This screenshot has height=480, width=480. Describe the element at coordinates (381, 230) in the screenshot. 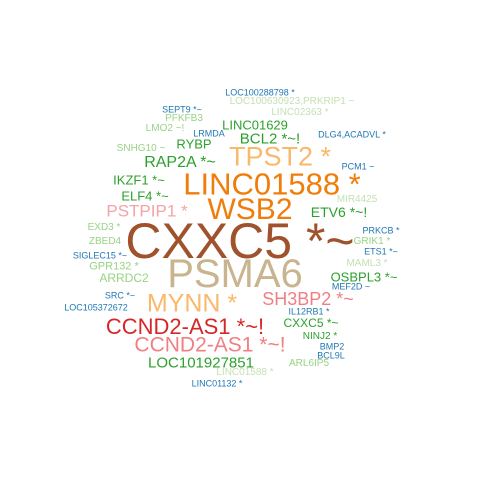

I see `word-prkcb: PRKCB *` at that location.